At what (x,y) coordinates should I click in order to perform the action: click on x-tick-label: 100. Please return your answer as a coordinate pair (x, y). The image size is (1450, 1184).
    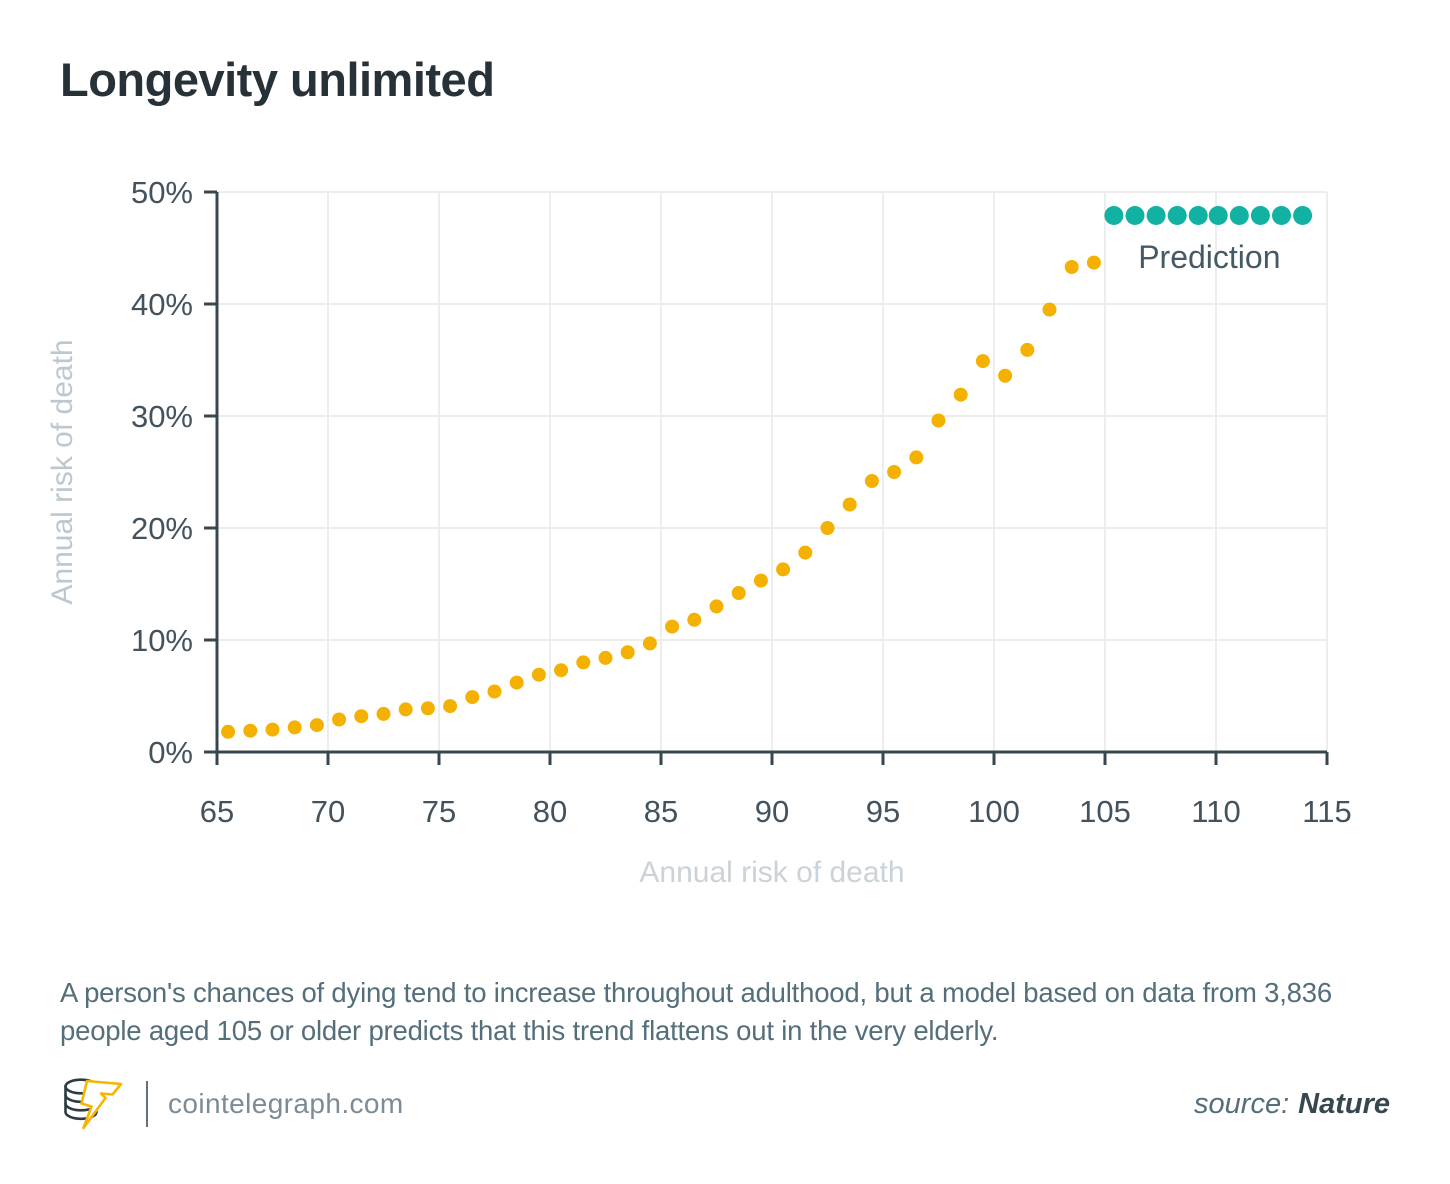
    Looking at the image, I should click on (994, 811).